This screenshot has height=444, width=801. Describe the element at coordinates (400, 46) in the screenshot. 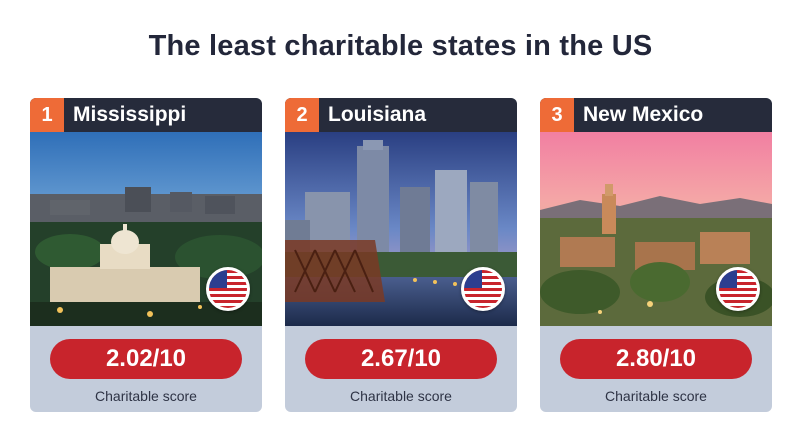

I see `page-title: The least charitable states in the US` at that location.